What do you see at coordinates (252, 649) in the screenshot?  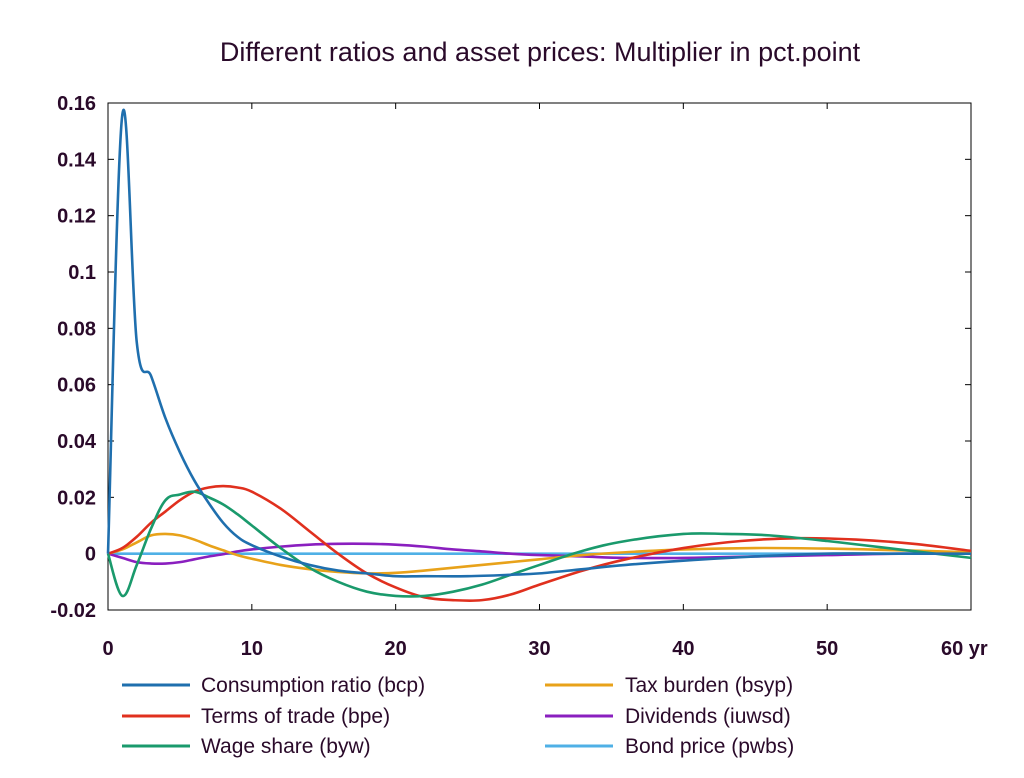 I see `x-tick-label: 10` at bounding box center [252, 649].